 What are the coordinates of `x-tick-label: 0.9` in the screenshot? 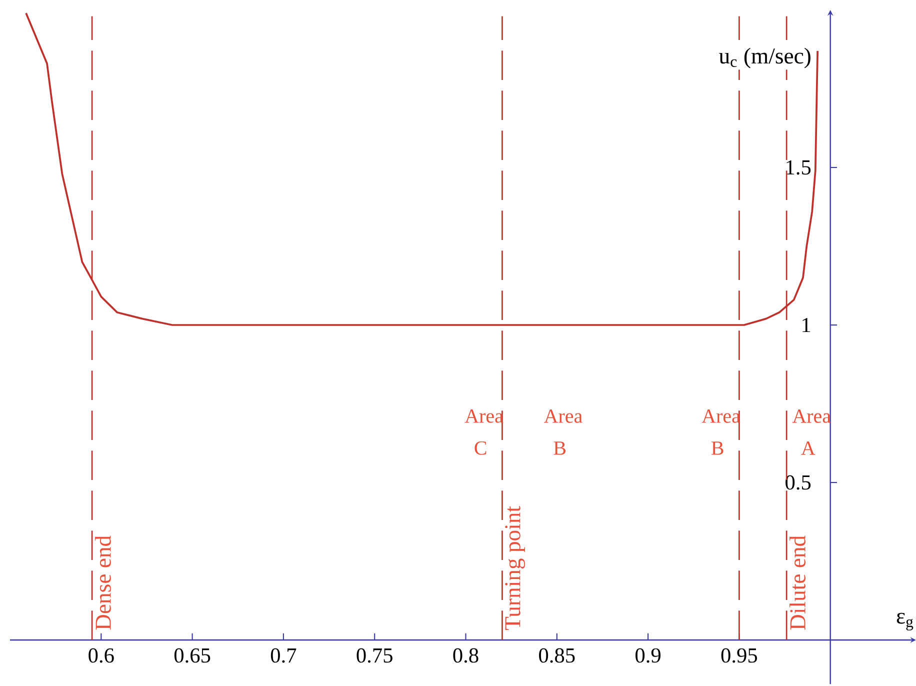 It's located at (648, 655).